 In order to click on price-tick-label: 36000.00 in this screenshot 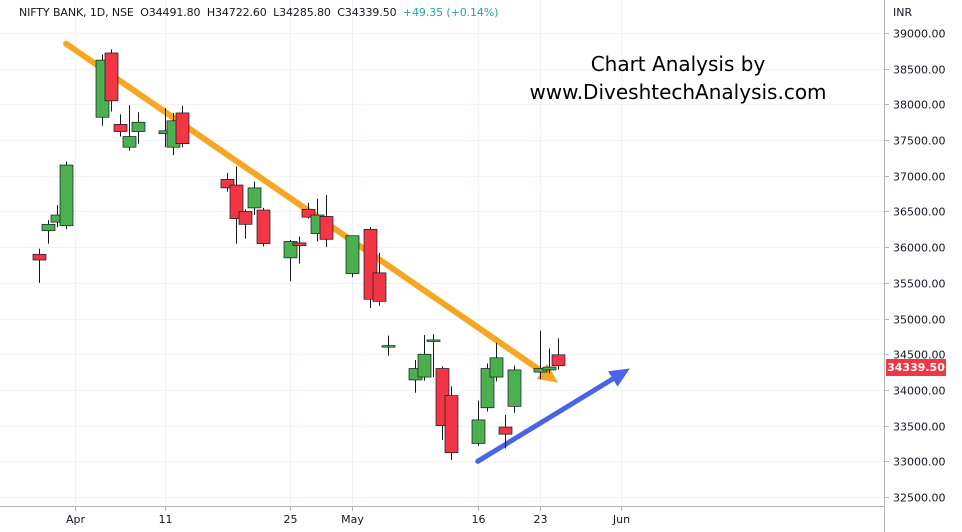, I will do `click(919, 248)`.